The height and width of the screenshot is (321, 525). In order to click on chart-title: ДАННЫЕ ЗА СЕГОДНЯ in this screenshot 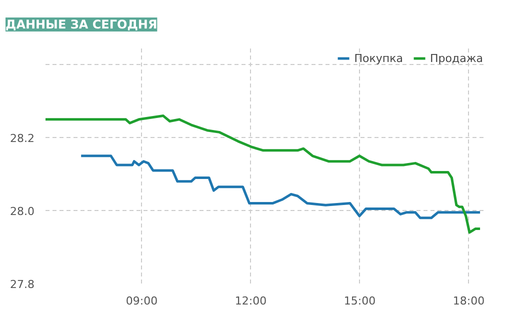, I will do `click(82, 25)`.